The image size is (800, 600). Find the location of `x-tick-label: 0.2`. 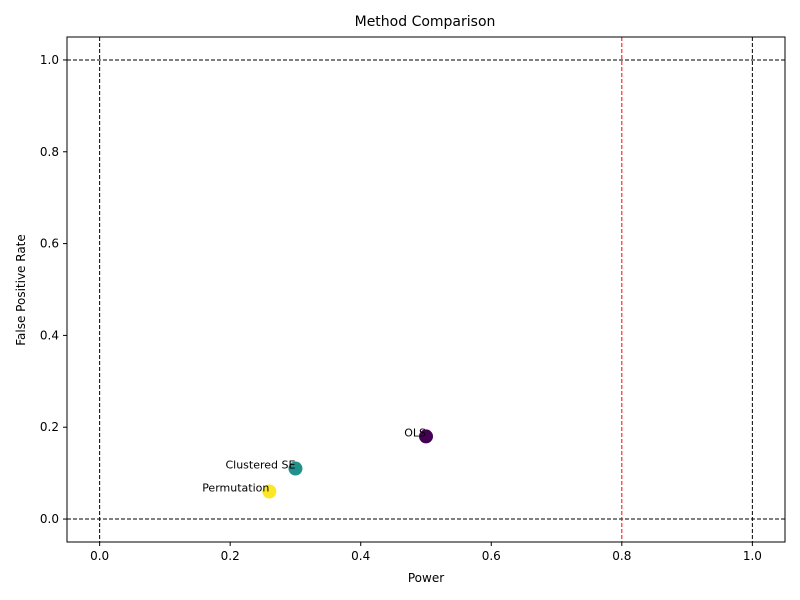

x-tick-label: 0.2 is located at coordinates (230, 556).